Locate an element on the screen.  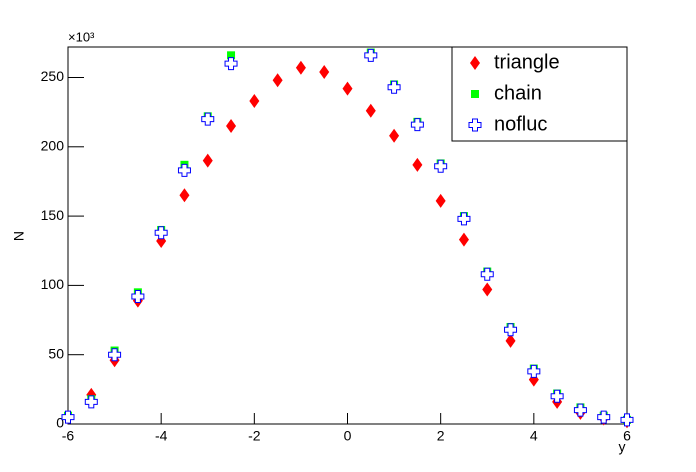
x-tick-label: 4 is located at coordinates (534, 436).